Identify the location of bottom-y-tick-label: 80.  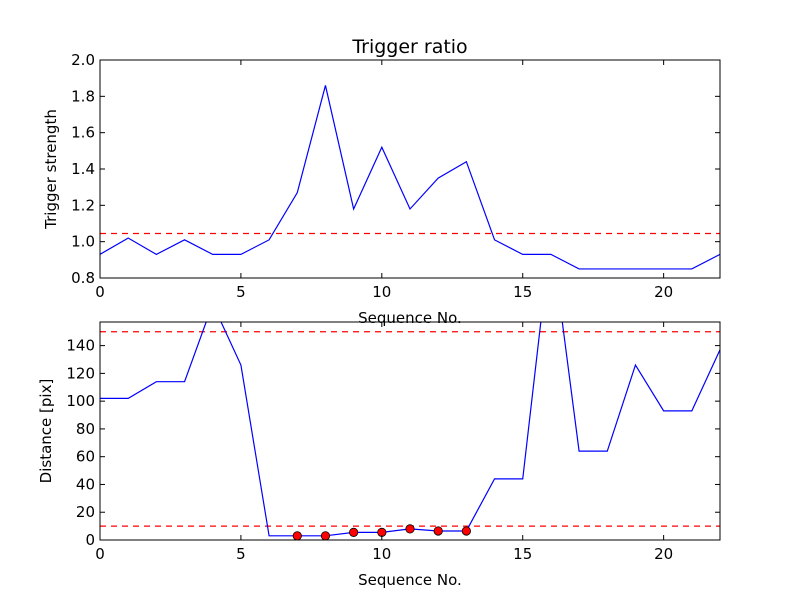
(85, 429).